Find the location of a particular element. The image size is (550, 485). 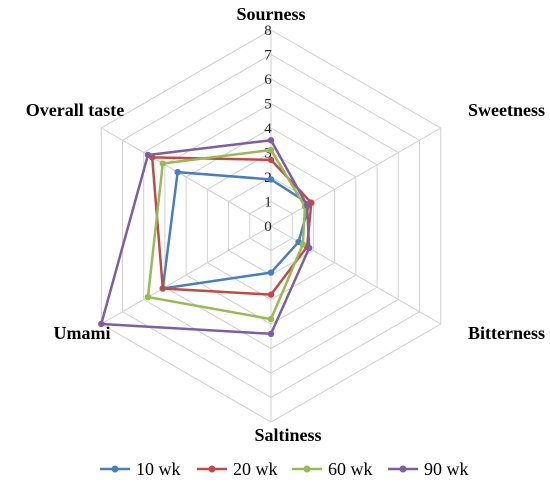

legend-item: 60 wk is located at coordinates (332, 469).